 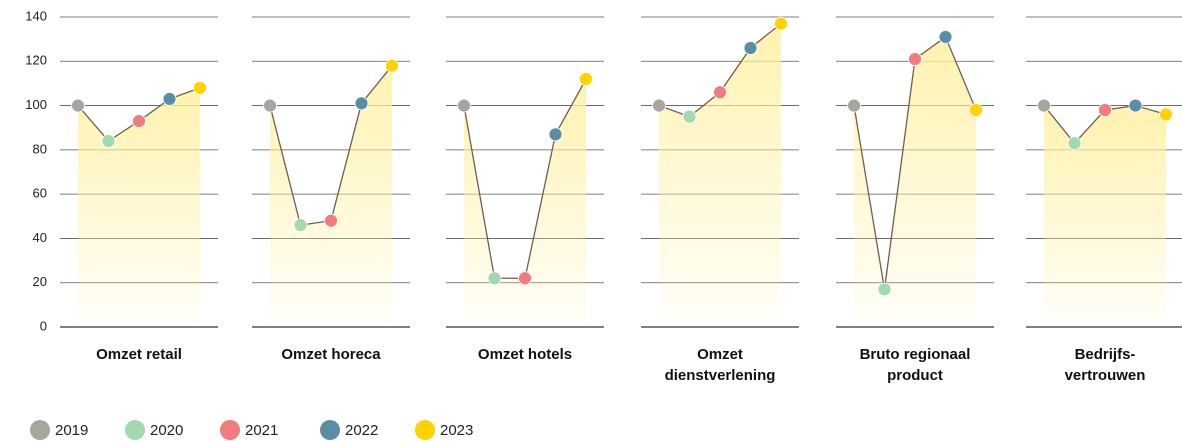 I want to click on panel-title: Bruto regionaal product, so click(x=915, y=365).